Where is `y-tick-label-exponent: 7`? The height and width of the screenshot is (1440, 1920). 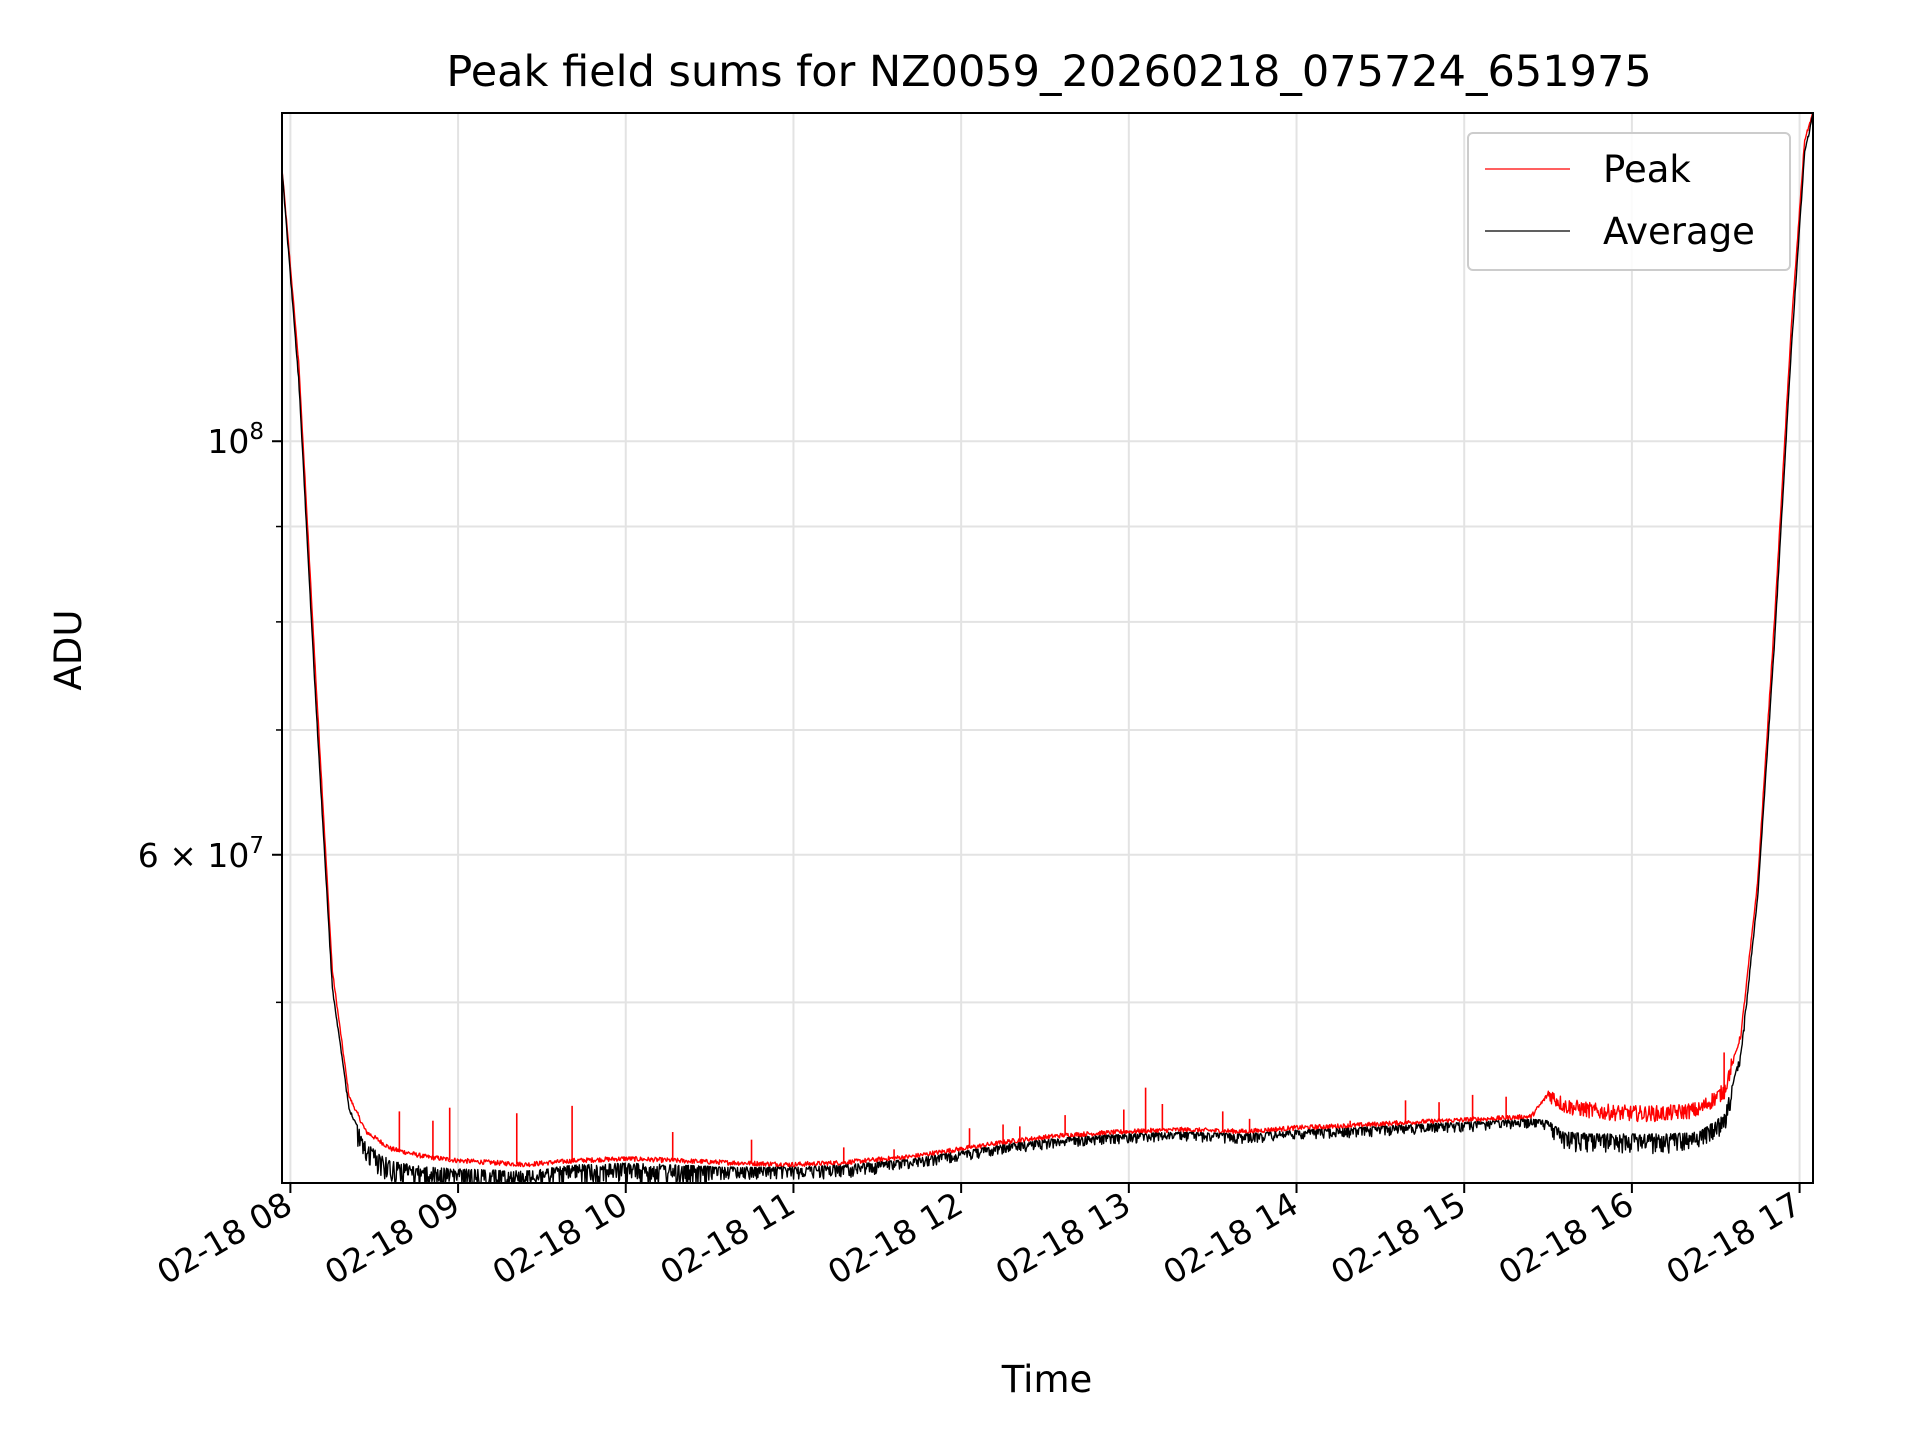 y-tick-label-exponent: 7 is located at coordinates (256, 846).